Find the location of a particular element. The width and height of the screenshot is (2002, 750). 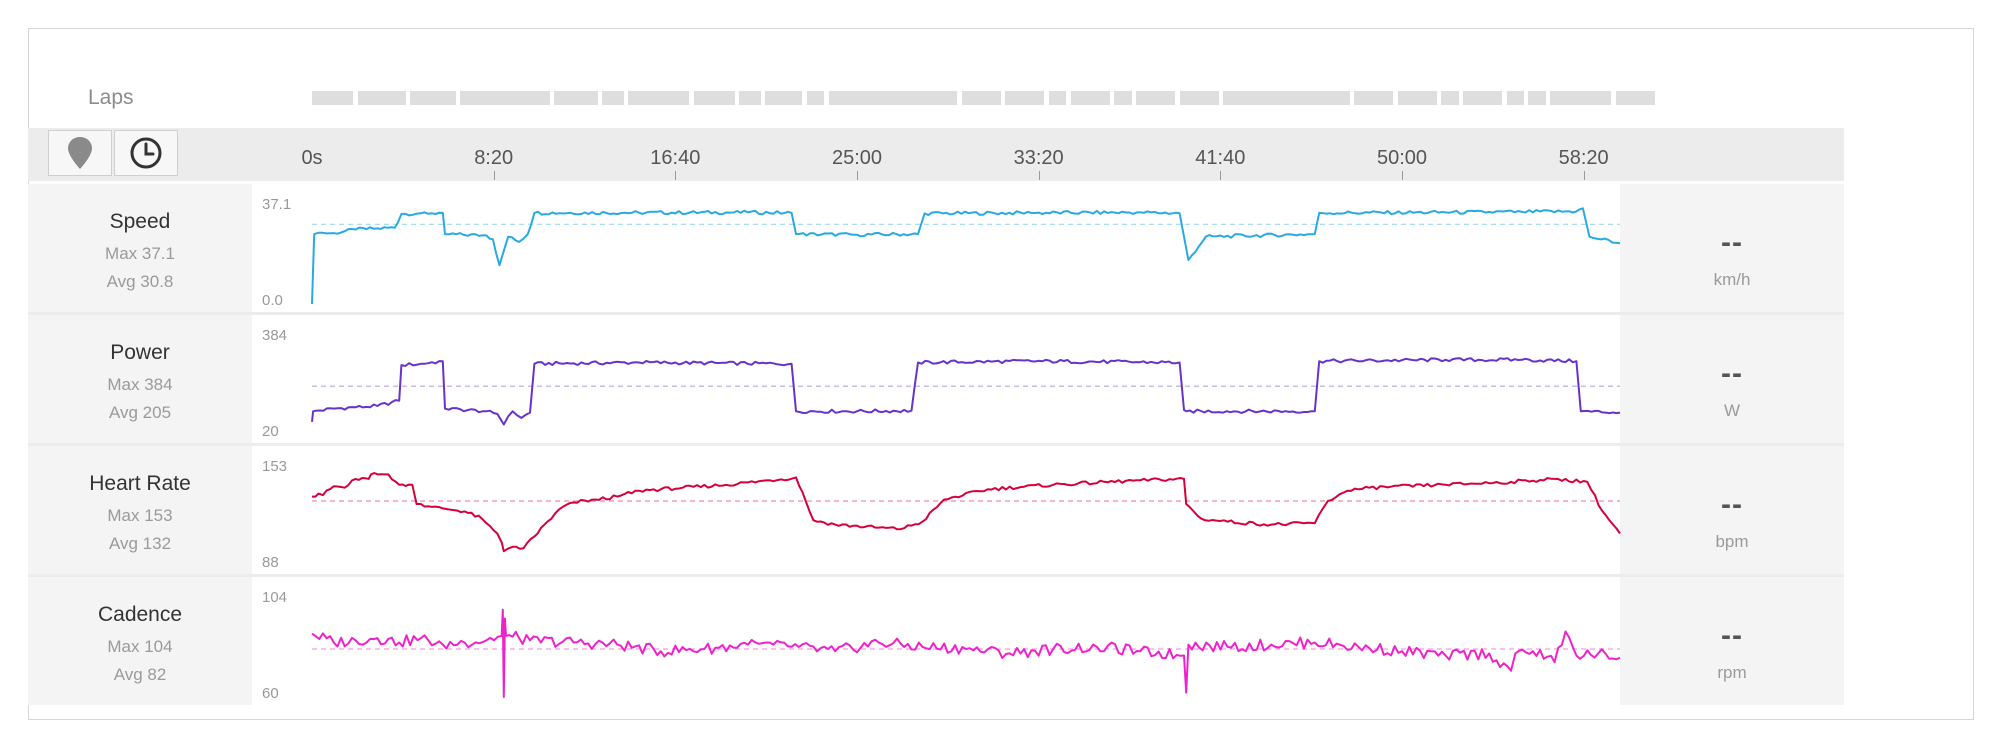

speed-axis-min: 0.0 is located at coordinates (272, 300).